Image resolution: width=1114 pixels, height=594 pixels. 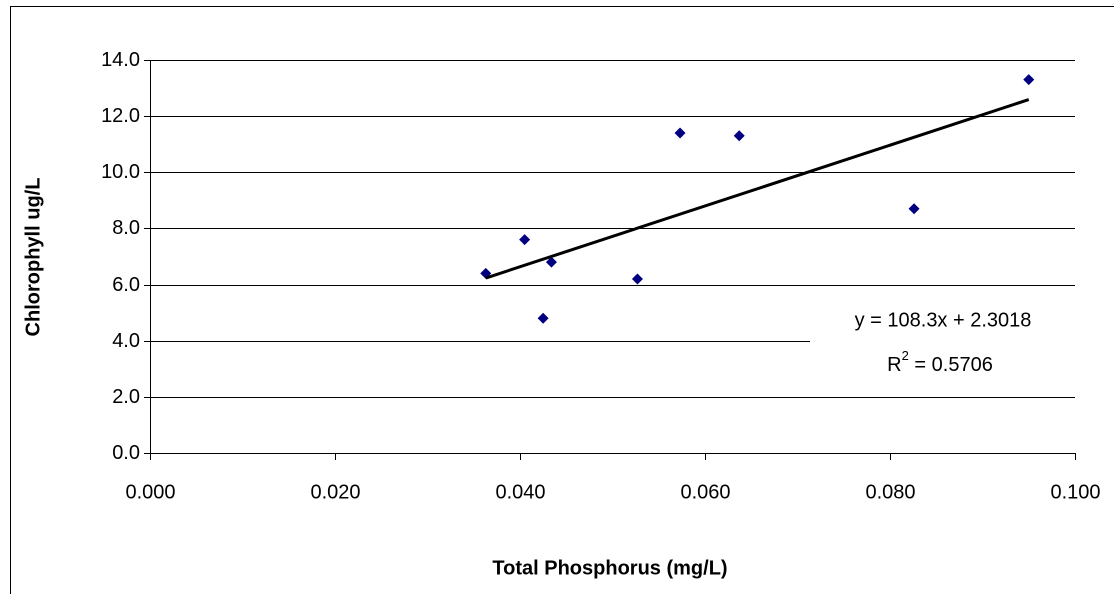 What do you see at coordinates (705, 492) in the screenshot?
I see `x-tick-label: 0.060` at bounding box center [705, 492].